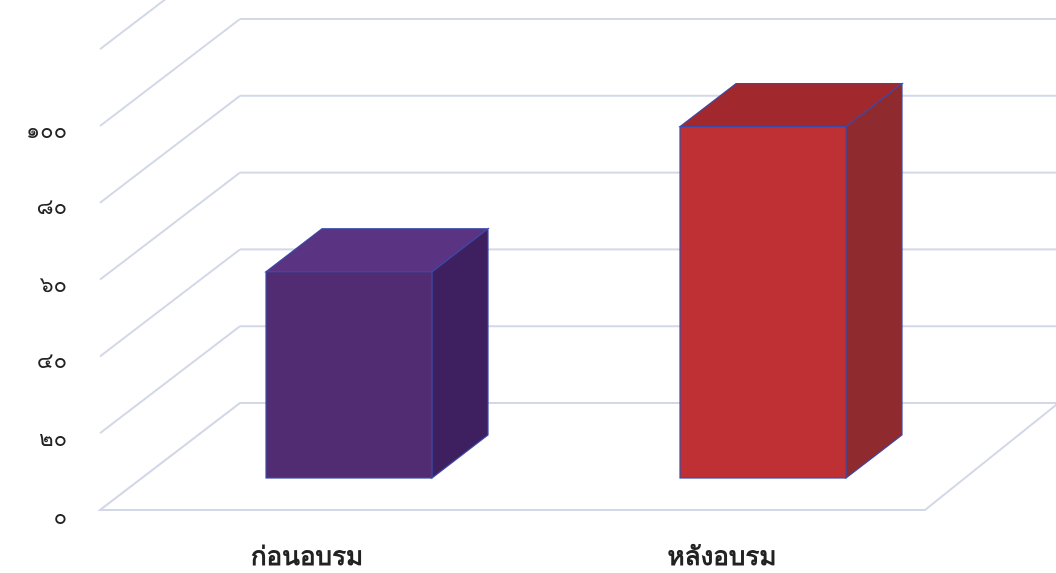  What do you see at coordinates (307, 557) in the screenshot?
I see `x-tick-label: ก่อนอบรม` at bounding box center [307, 557].